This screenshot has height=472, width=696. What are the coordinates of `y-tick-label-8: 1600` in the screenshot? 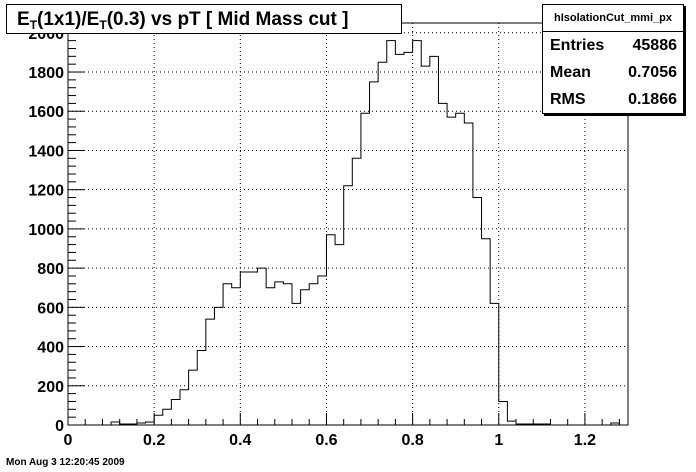 It's located at (46, 112).